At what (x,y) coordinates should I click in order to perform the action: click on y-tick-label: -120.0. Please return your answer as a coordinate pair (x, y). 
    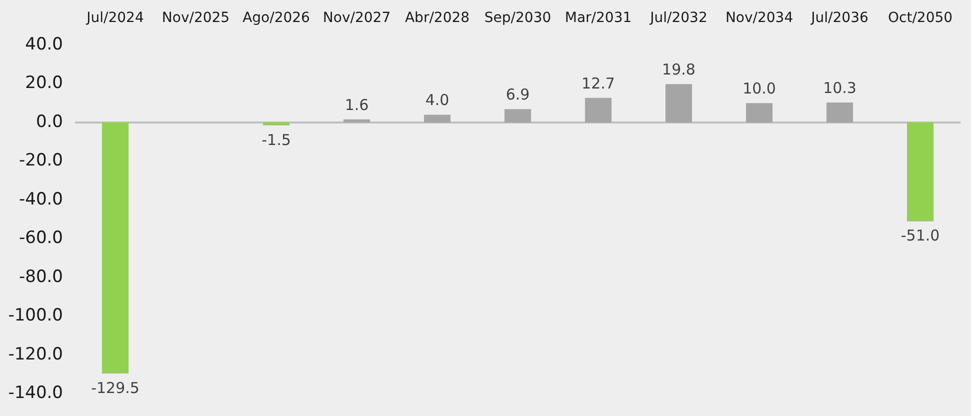
    Looking at the image, I should click on (35, 354).